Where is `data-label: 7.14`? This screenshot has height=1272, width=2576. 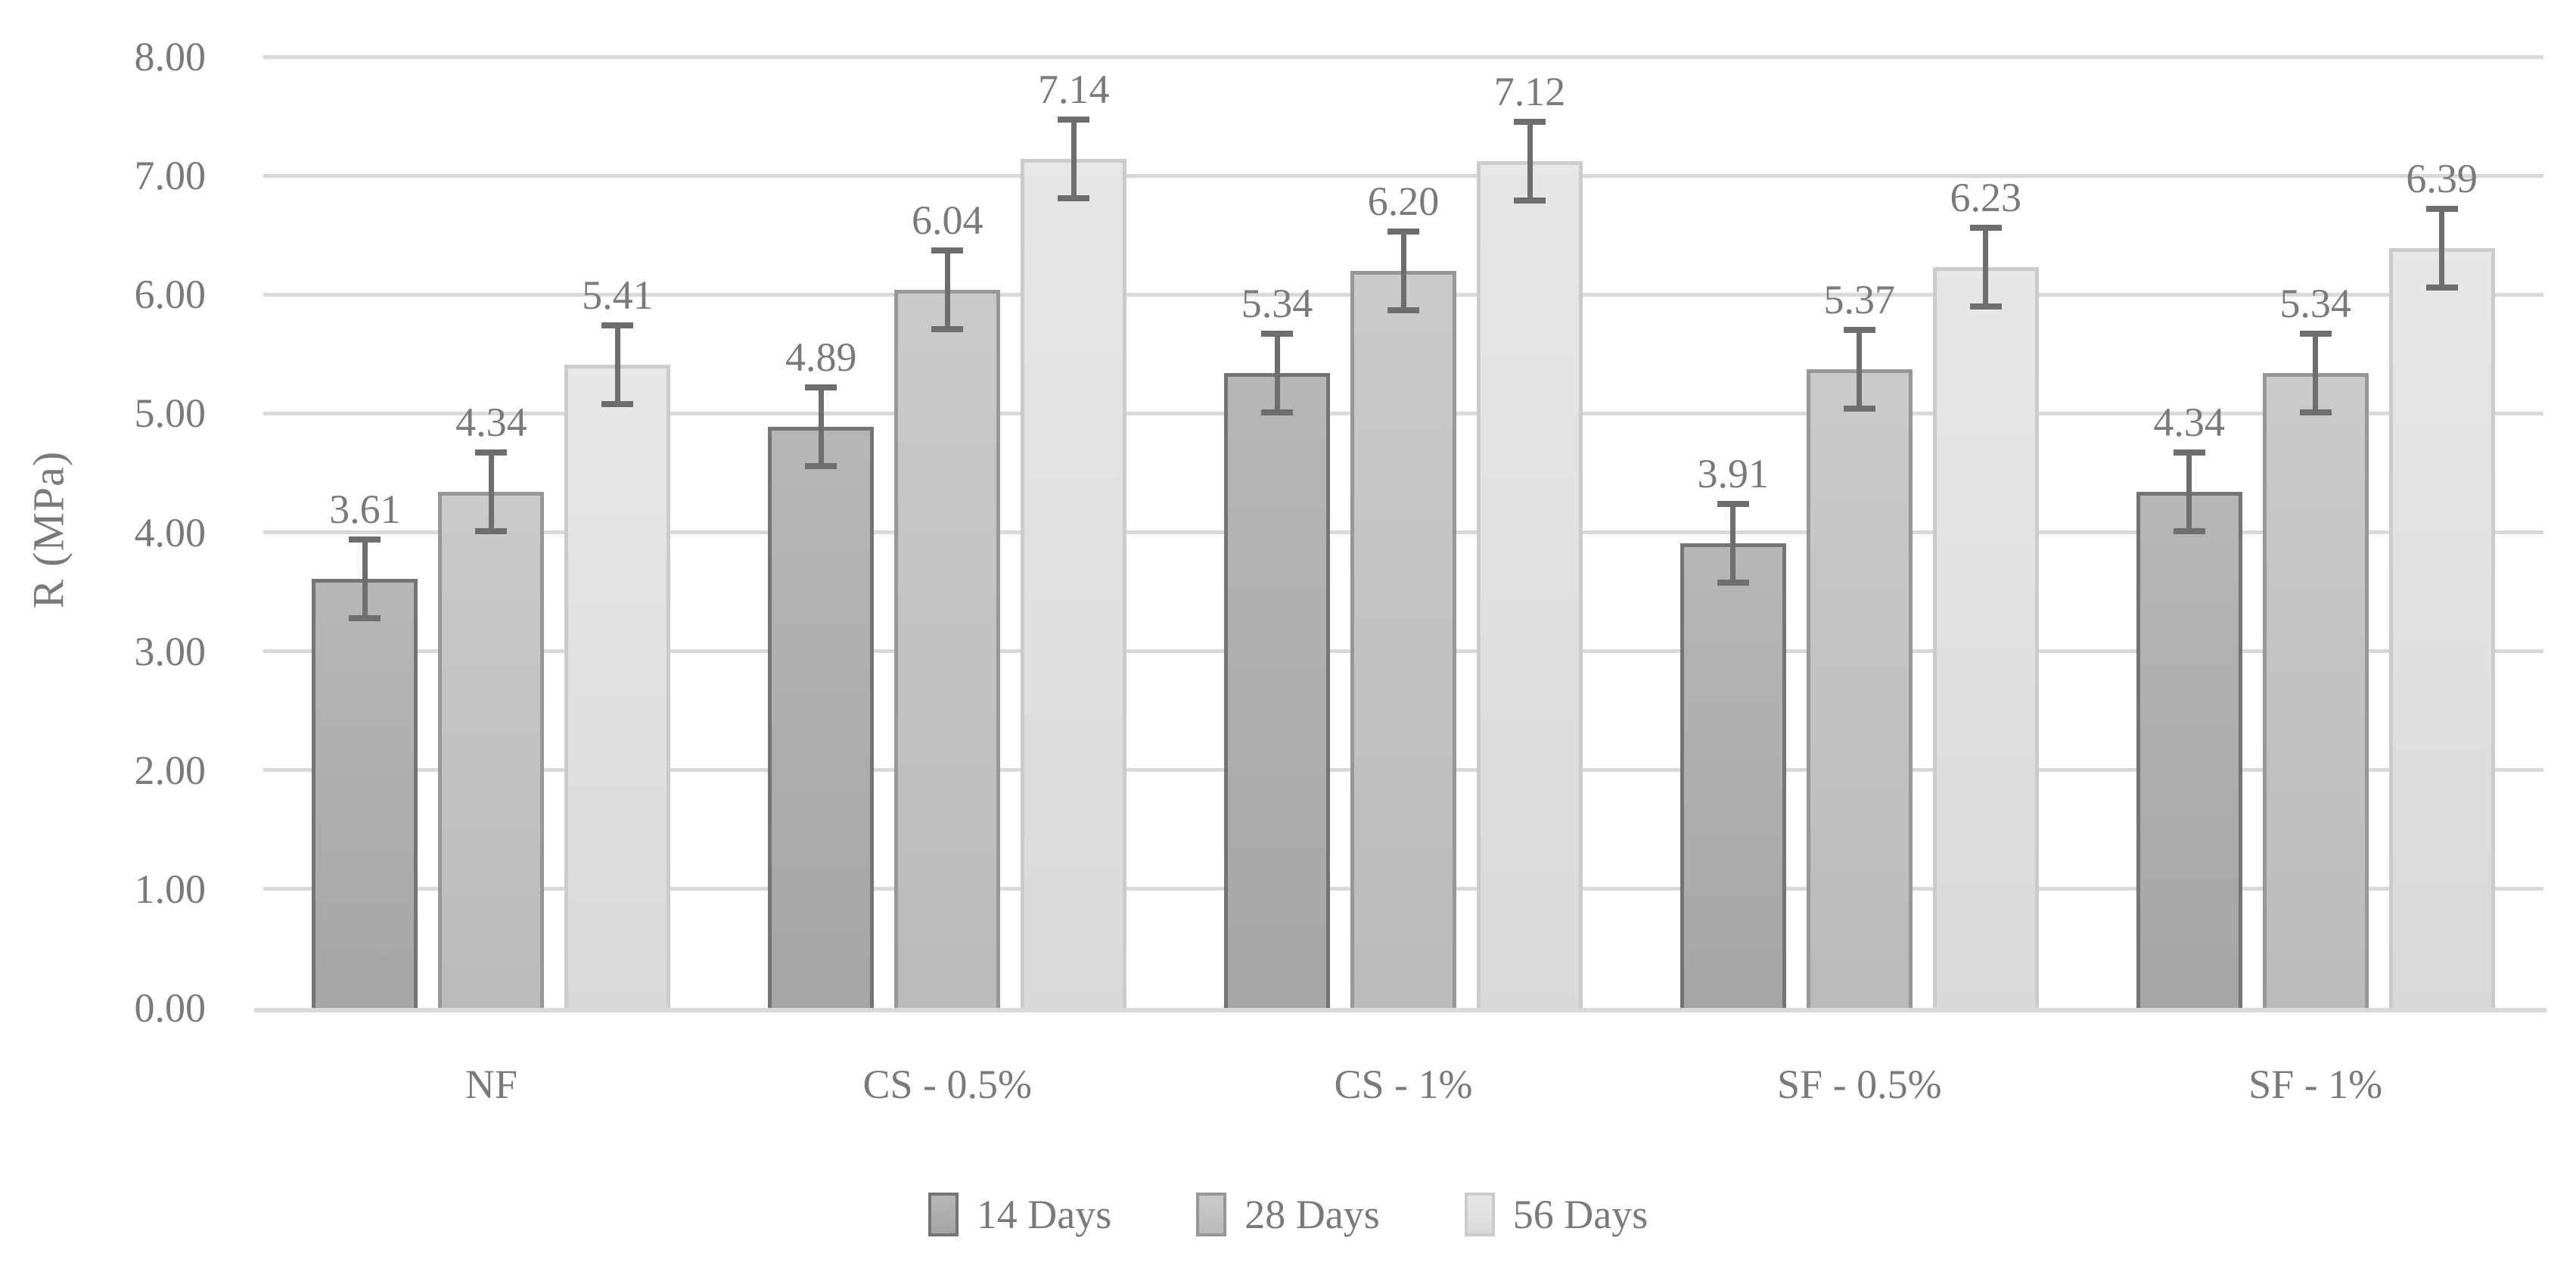 data-label: 7.14 is located at coordinates (1073, 90).